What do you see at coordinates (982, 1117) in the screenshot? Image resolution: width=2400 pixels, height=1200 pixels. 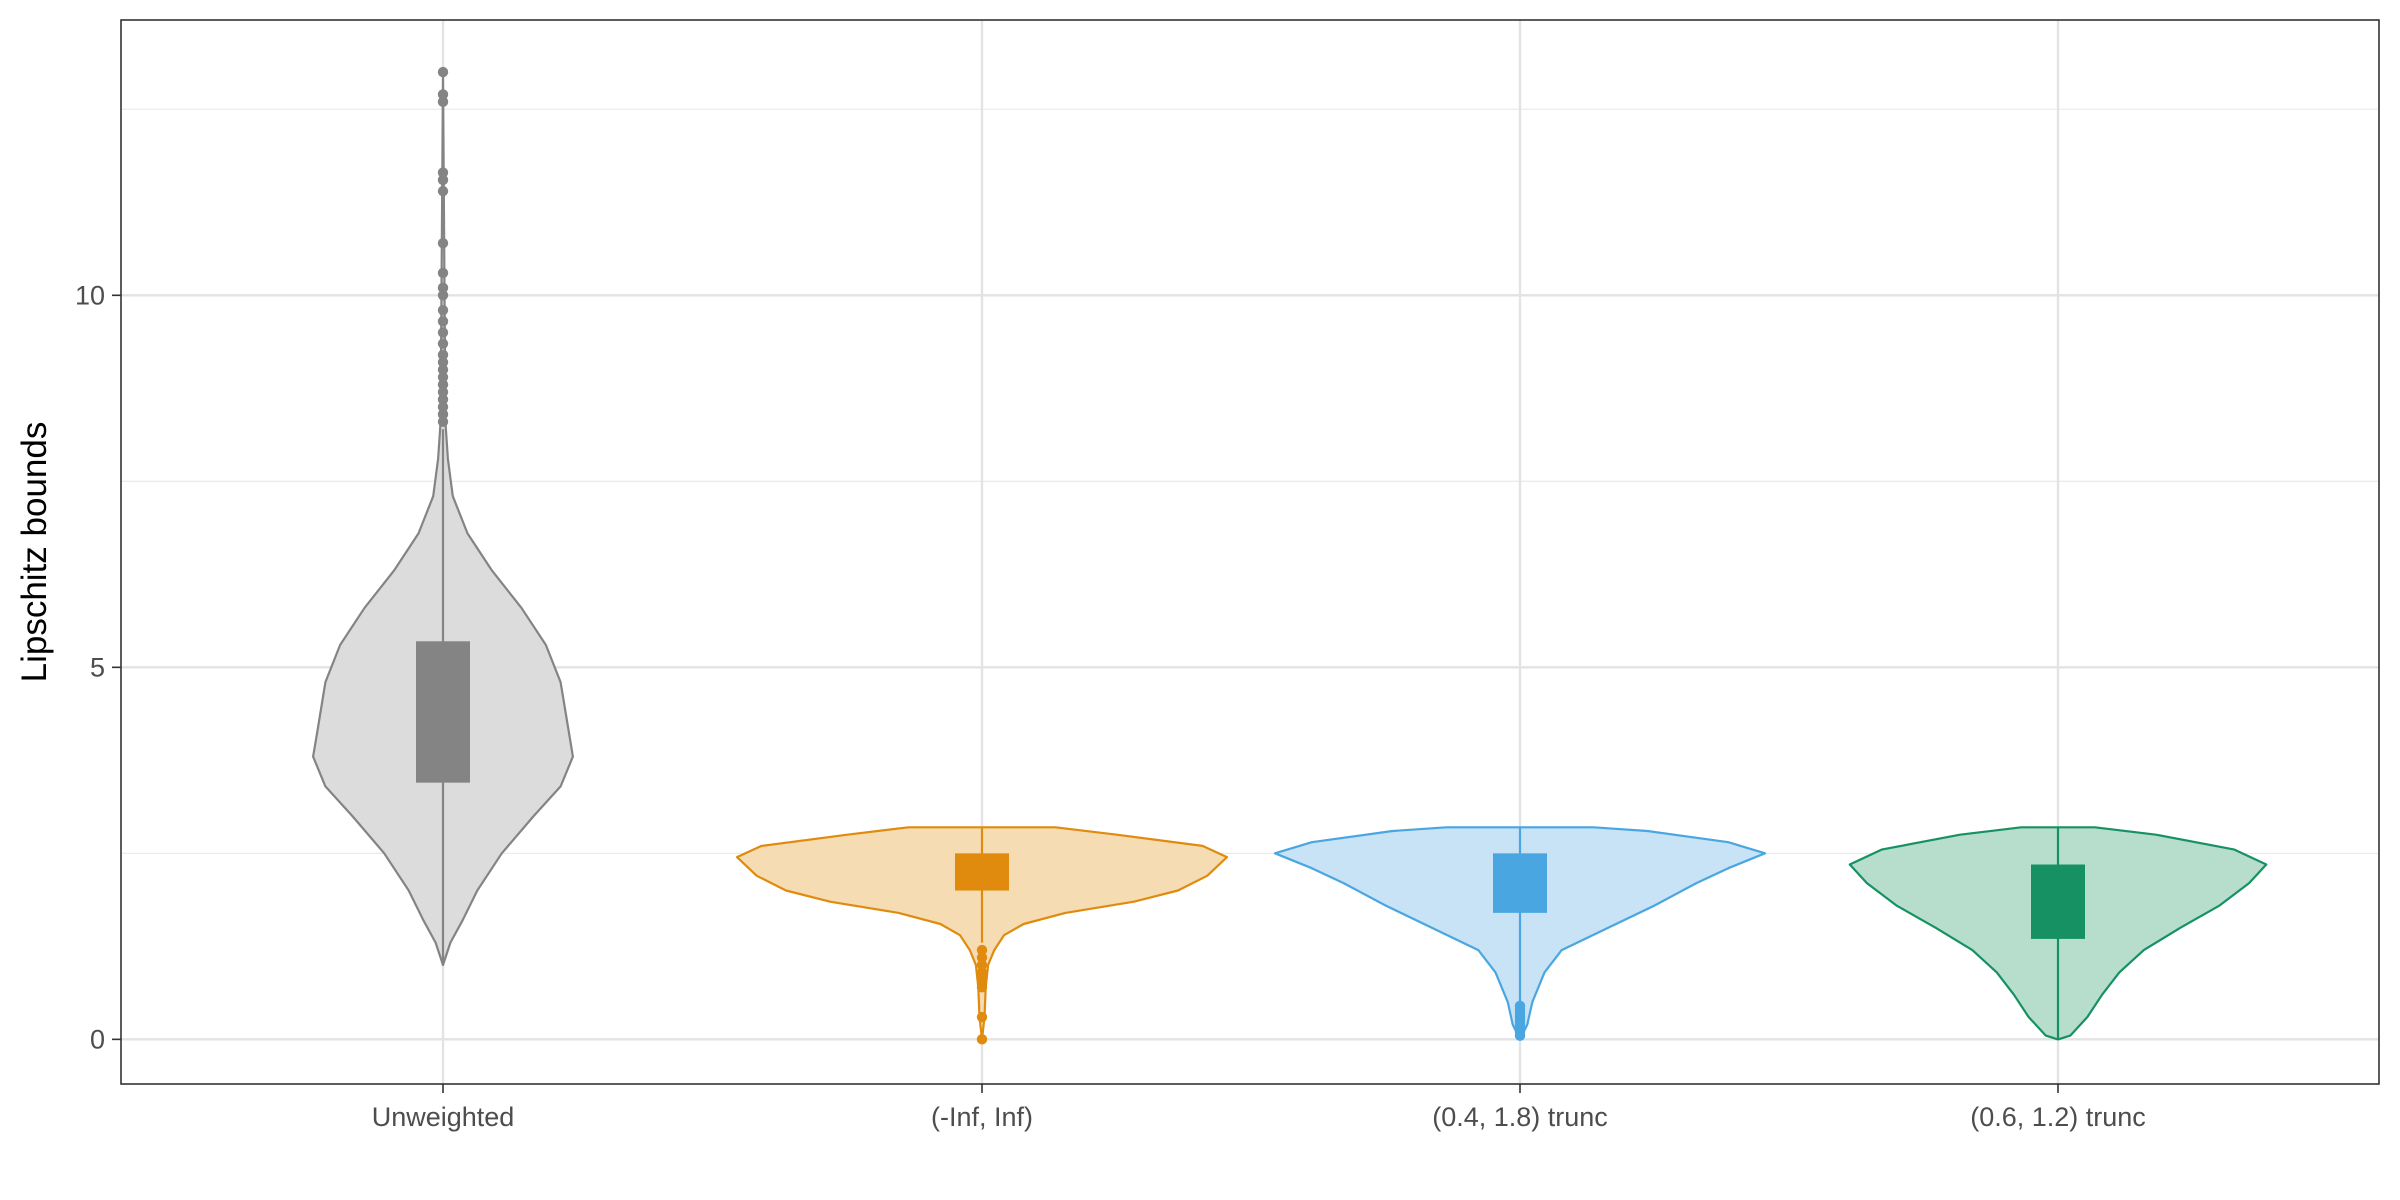 I see `x-tick-label: (-Inf, Inf)` at bounding box center [982, 1117].